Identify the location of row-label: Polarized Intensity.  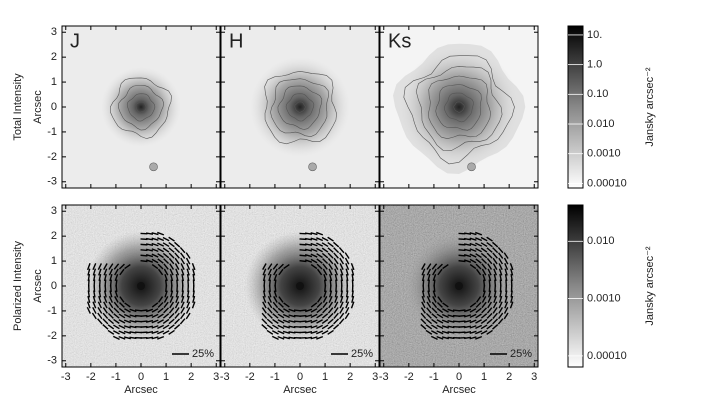
(18, 286).